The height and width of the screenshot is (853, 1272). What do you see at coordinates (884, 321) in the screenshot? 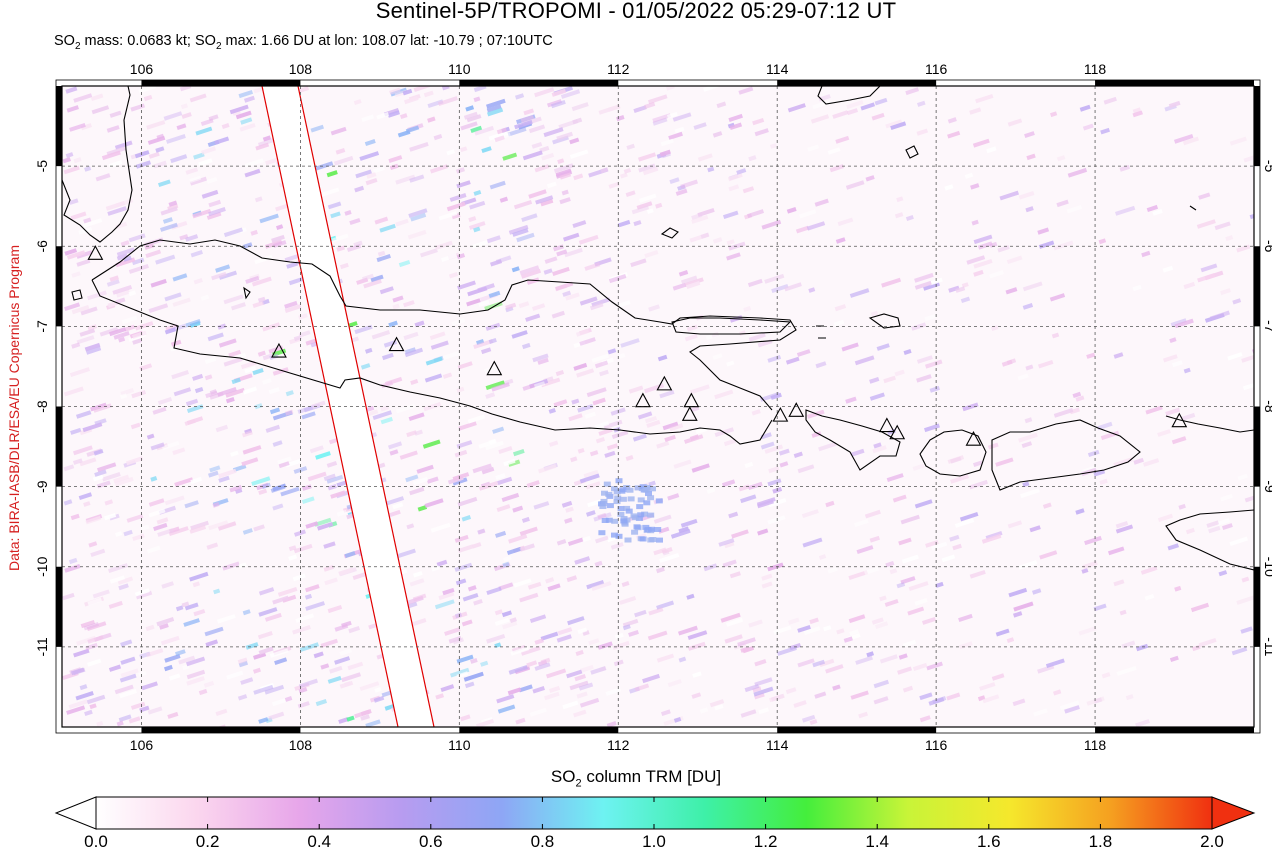
I see `coast-bawean` at bounding box center [884, 321].